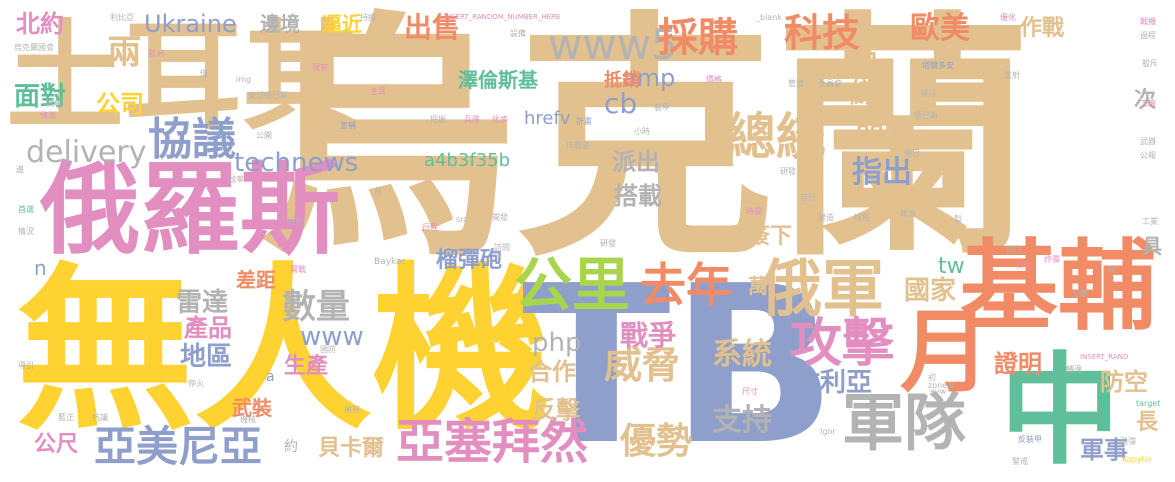 This screenshot has height=482, width=1175. What do you see at coordinates (1137, 459) in the screenshot?
I see `word-kopytin: Kopytin` at bounding box center [1137, 459].